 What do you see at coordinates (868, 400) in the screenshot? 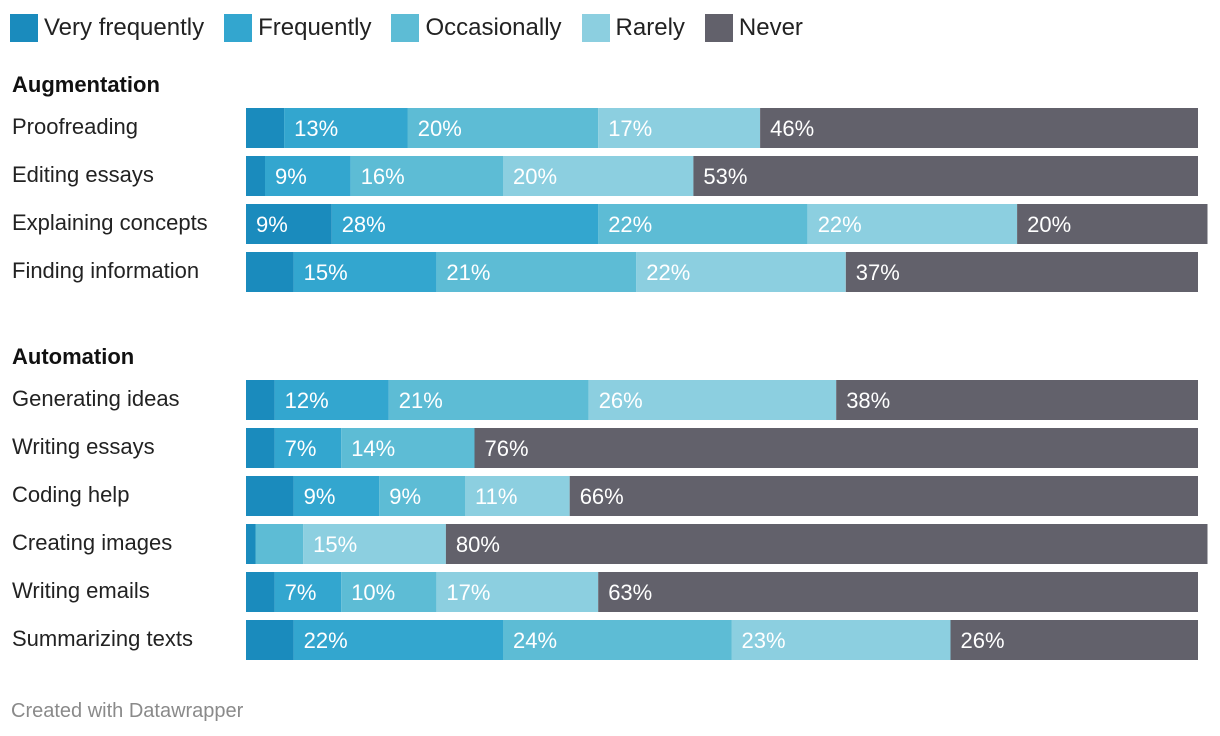
I see `data-label: 38%` at bounding box center [868, 400].